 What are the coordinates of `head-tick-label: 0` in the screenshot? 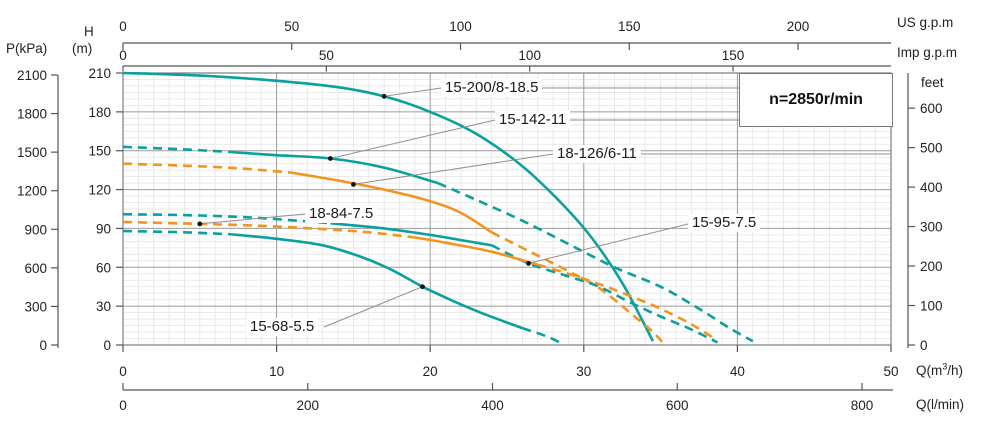 It's located at (107, 345).